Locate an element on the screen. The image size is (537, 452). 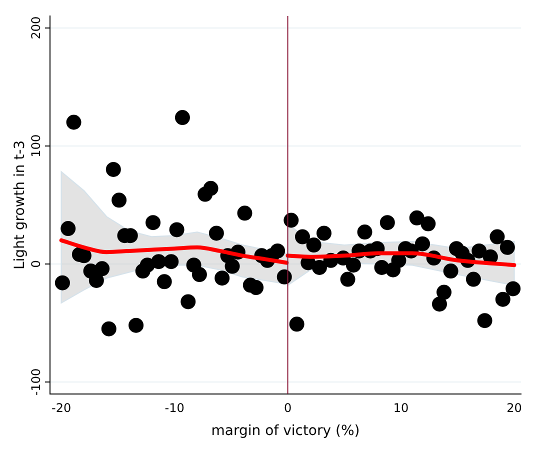
line-series is located at coordinates (174, 251).